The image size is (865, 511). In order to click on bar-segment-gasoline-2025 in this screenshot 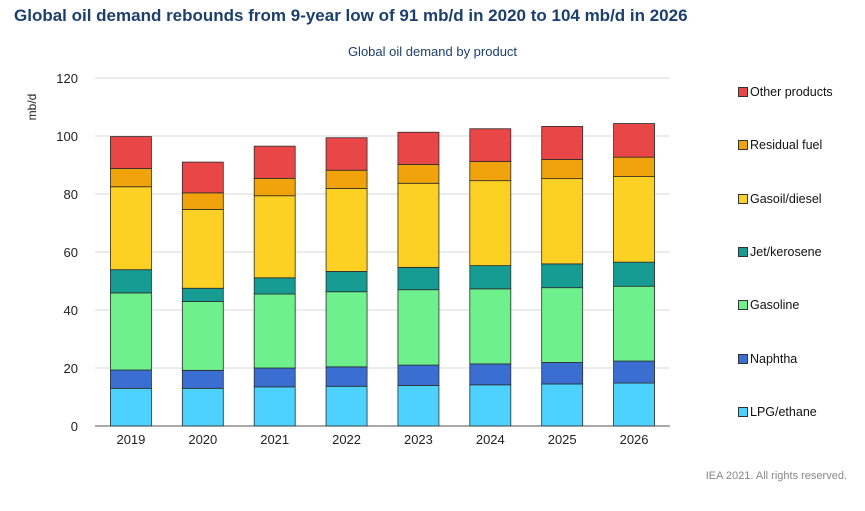, I will do `click(562, 325)`.